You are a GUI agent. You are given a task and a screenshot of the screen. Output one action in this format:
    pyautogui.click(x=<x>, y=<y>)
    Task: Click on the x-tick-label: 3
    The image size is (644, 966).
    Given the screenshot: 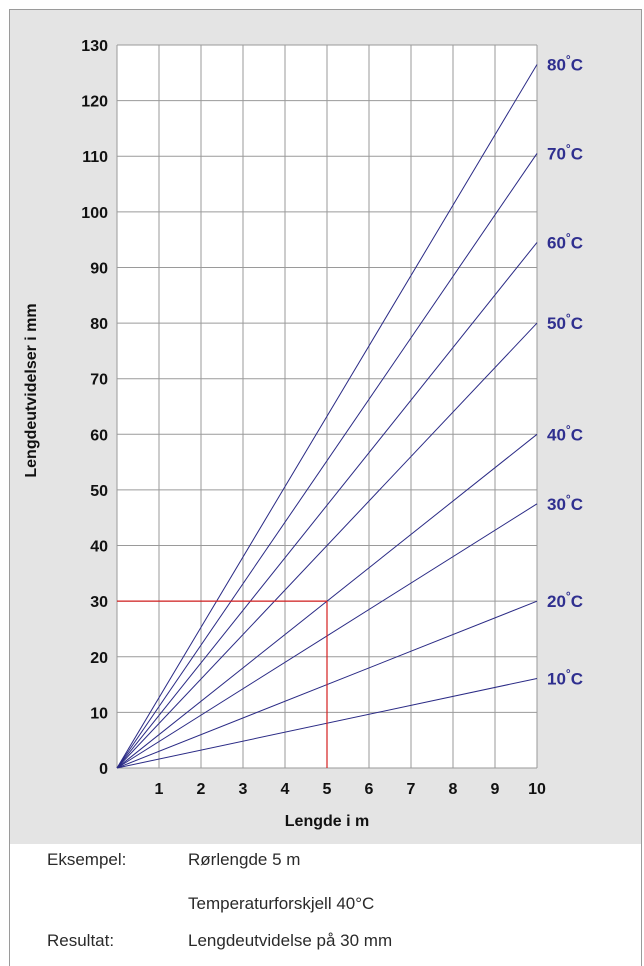 What is the action you would take?
    pyautogui.click(x=243, y=789)
    